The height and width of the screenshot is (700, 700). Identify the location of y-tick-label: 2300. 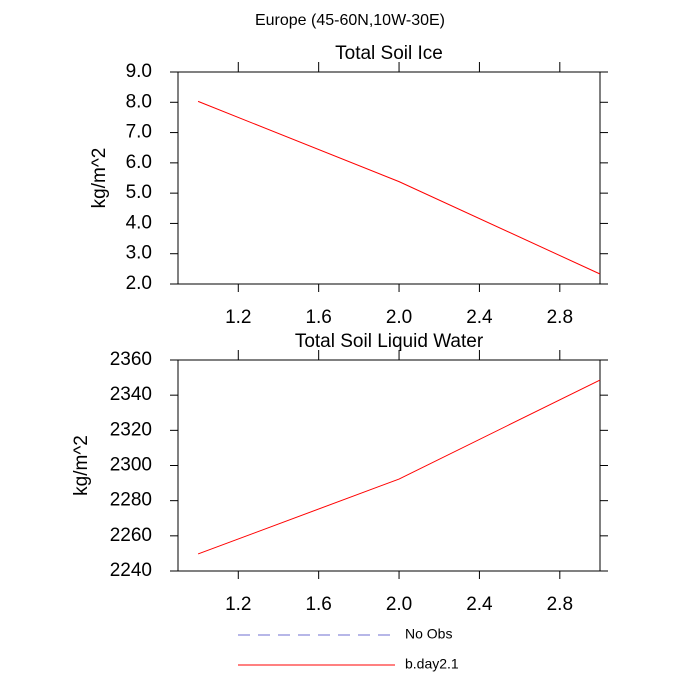
(131, 465).